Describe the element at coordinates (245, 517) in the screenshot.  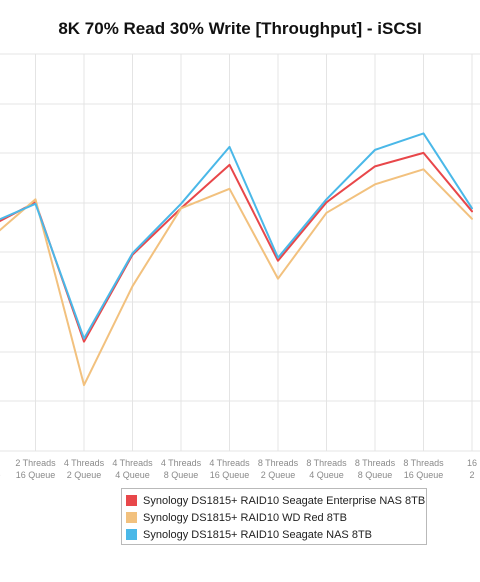
I see `legend-label: Synology DS1815+ RAID10 WD Red 8TB` at that location.